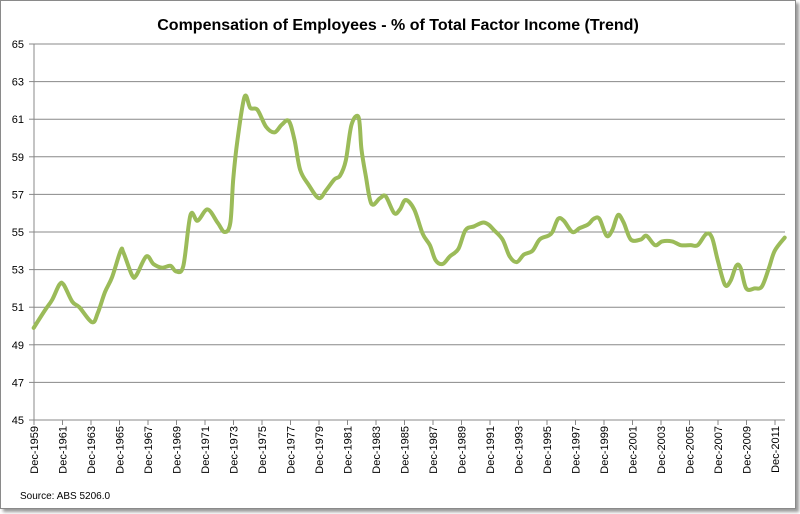 This screenshot has height=514, width=800. I want to click on x-tick-label: Dec-1967, so click(149, 450).